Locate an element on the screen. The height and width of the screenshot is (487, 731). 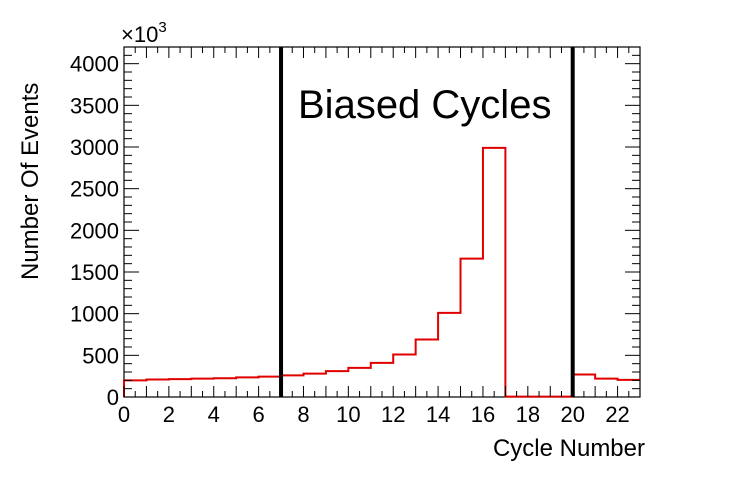
x-tick-label: 22 is located at coordinates (617, 414).